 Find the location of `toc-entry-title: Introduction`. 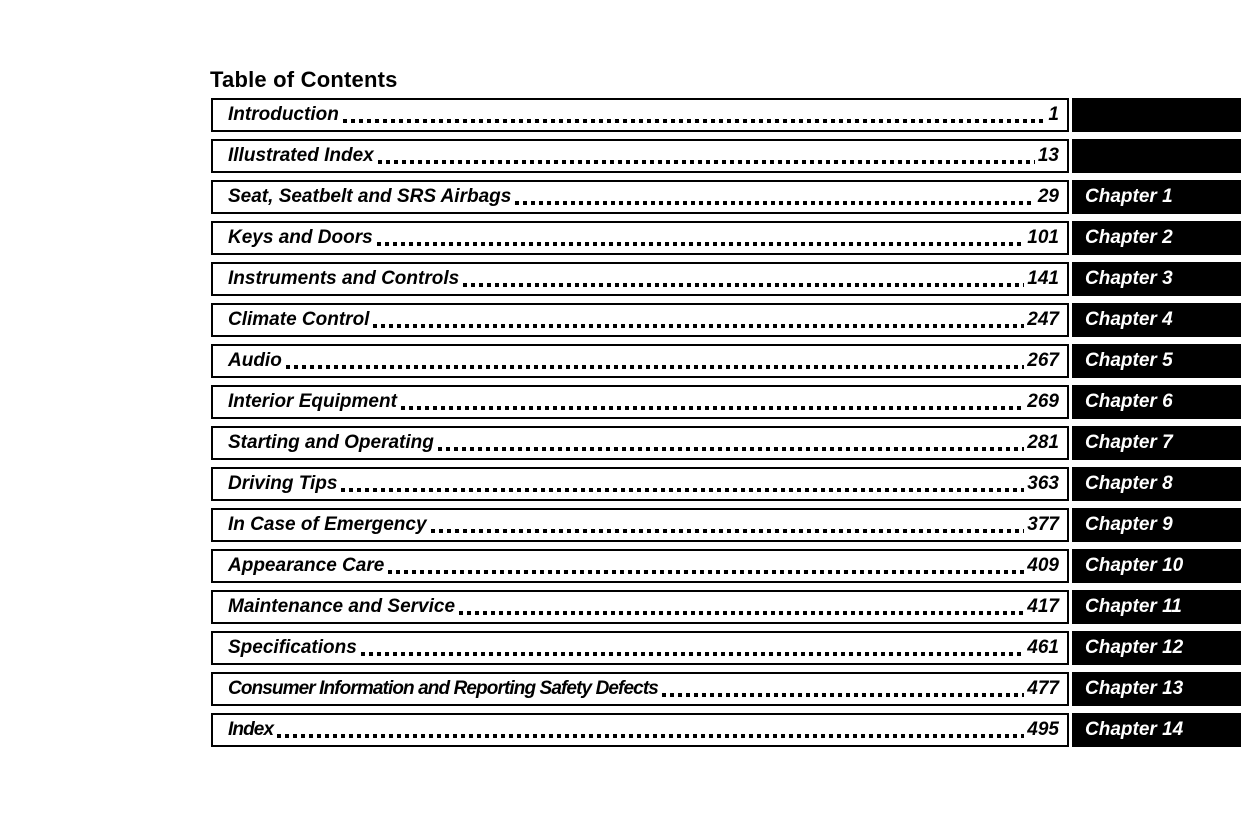

toc-entry-title: Introduction is located at coordinates (283, 114).